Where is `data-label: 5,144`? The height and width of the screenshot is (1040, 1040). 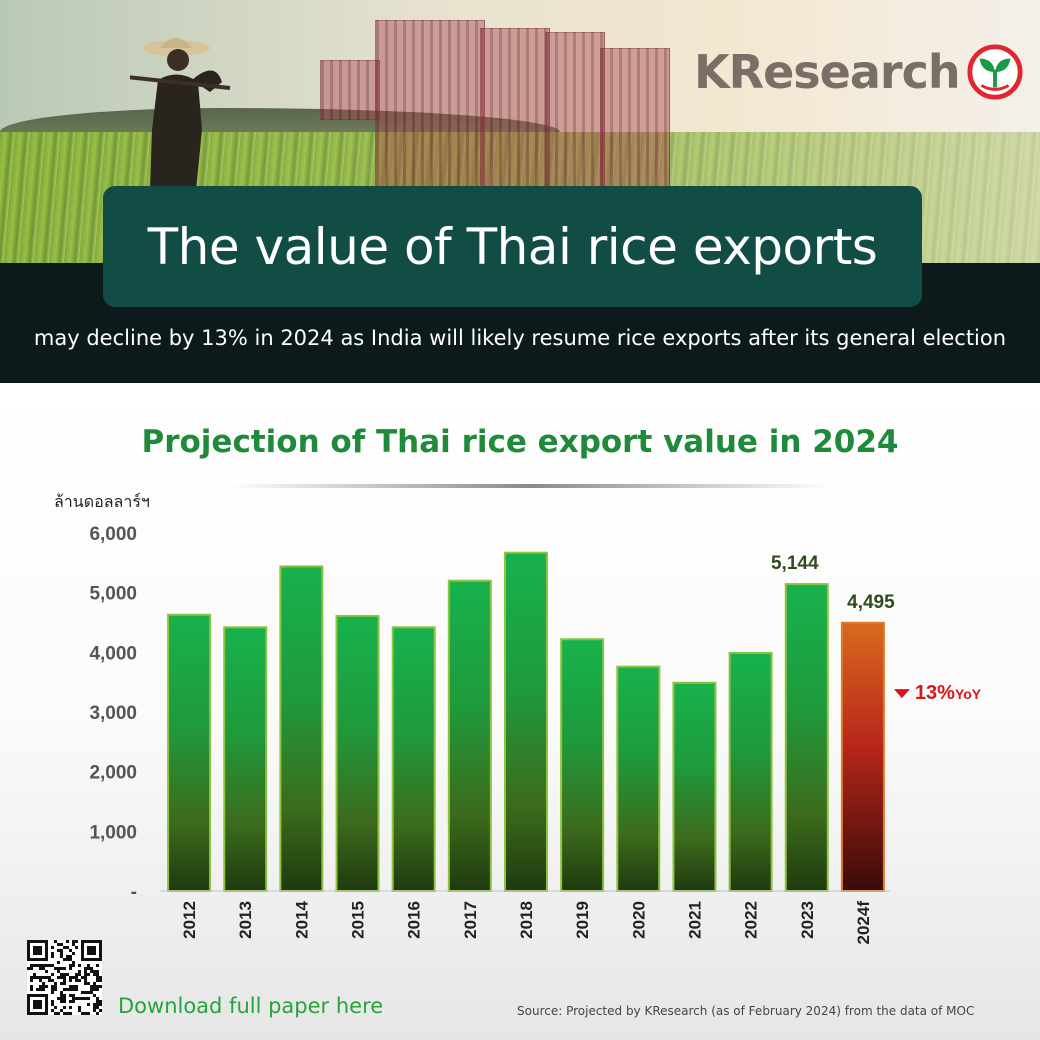 data-label: 5,144 is located at coordinates (795, 563).